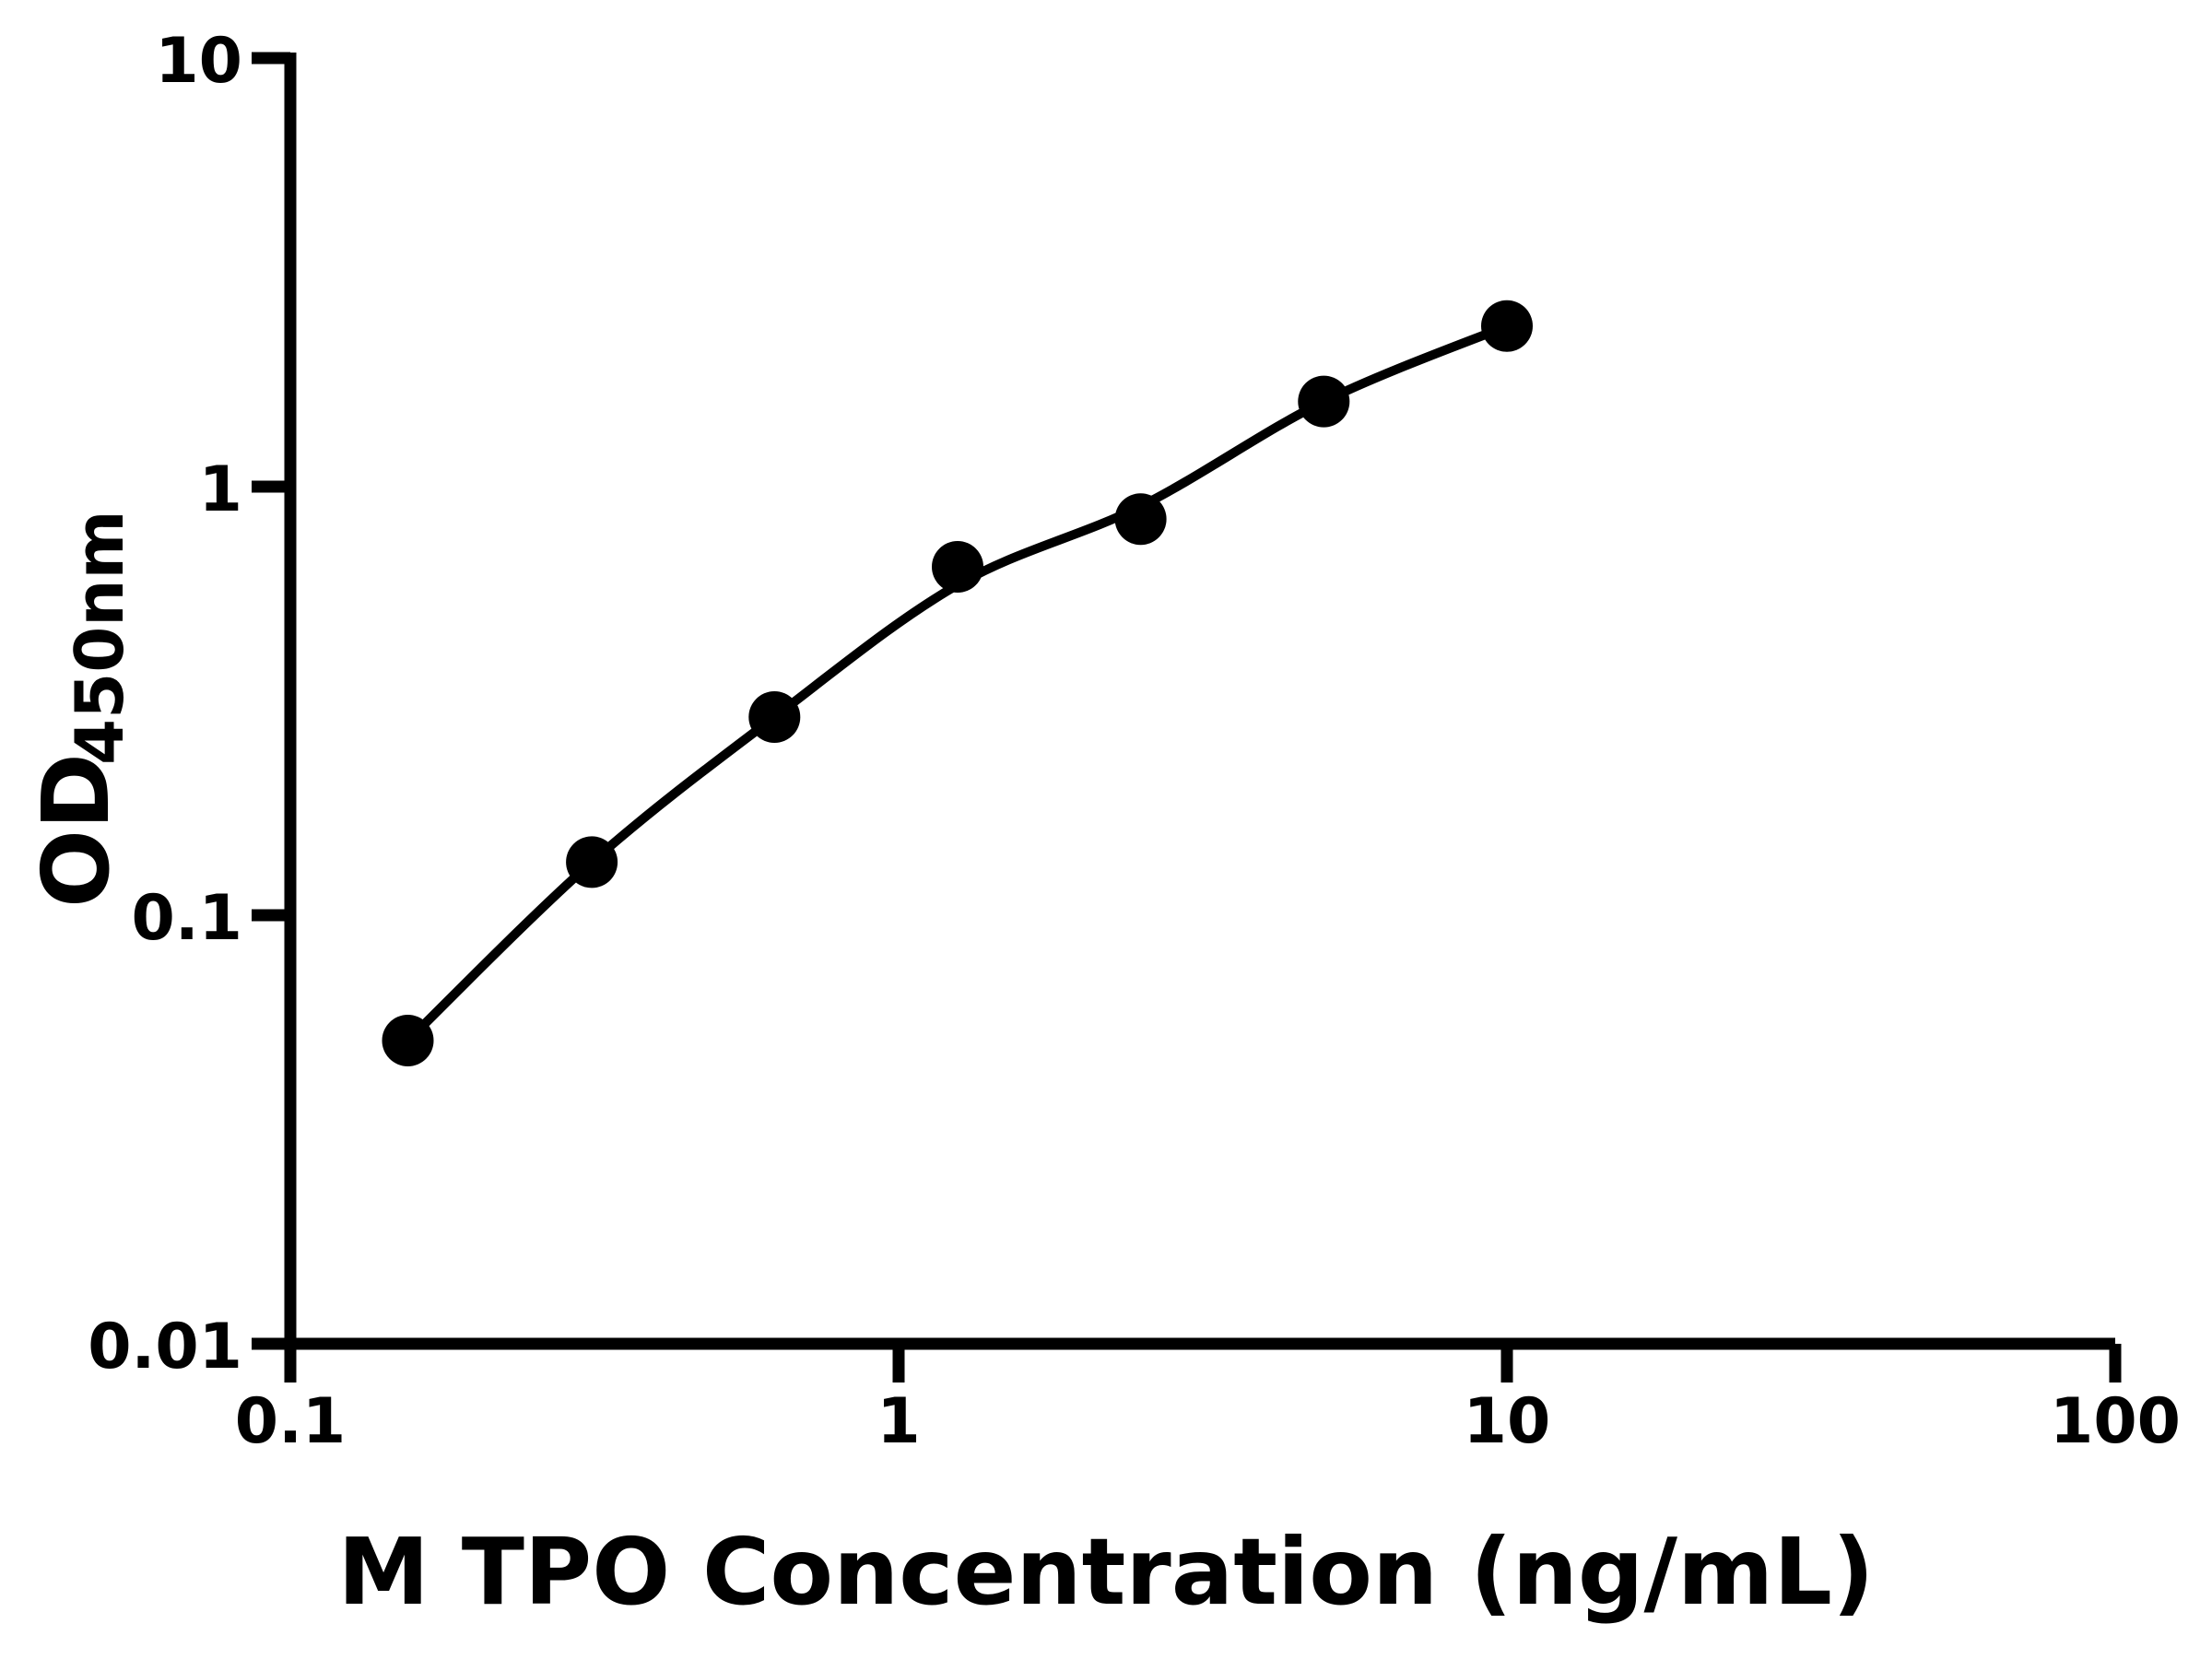 This screenshot has width=2212, height=1659. I want to click on y-axis-title: OD 450nm, so click(80, 709).